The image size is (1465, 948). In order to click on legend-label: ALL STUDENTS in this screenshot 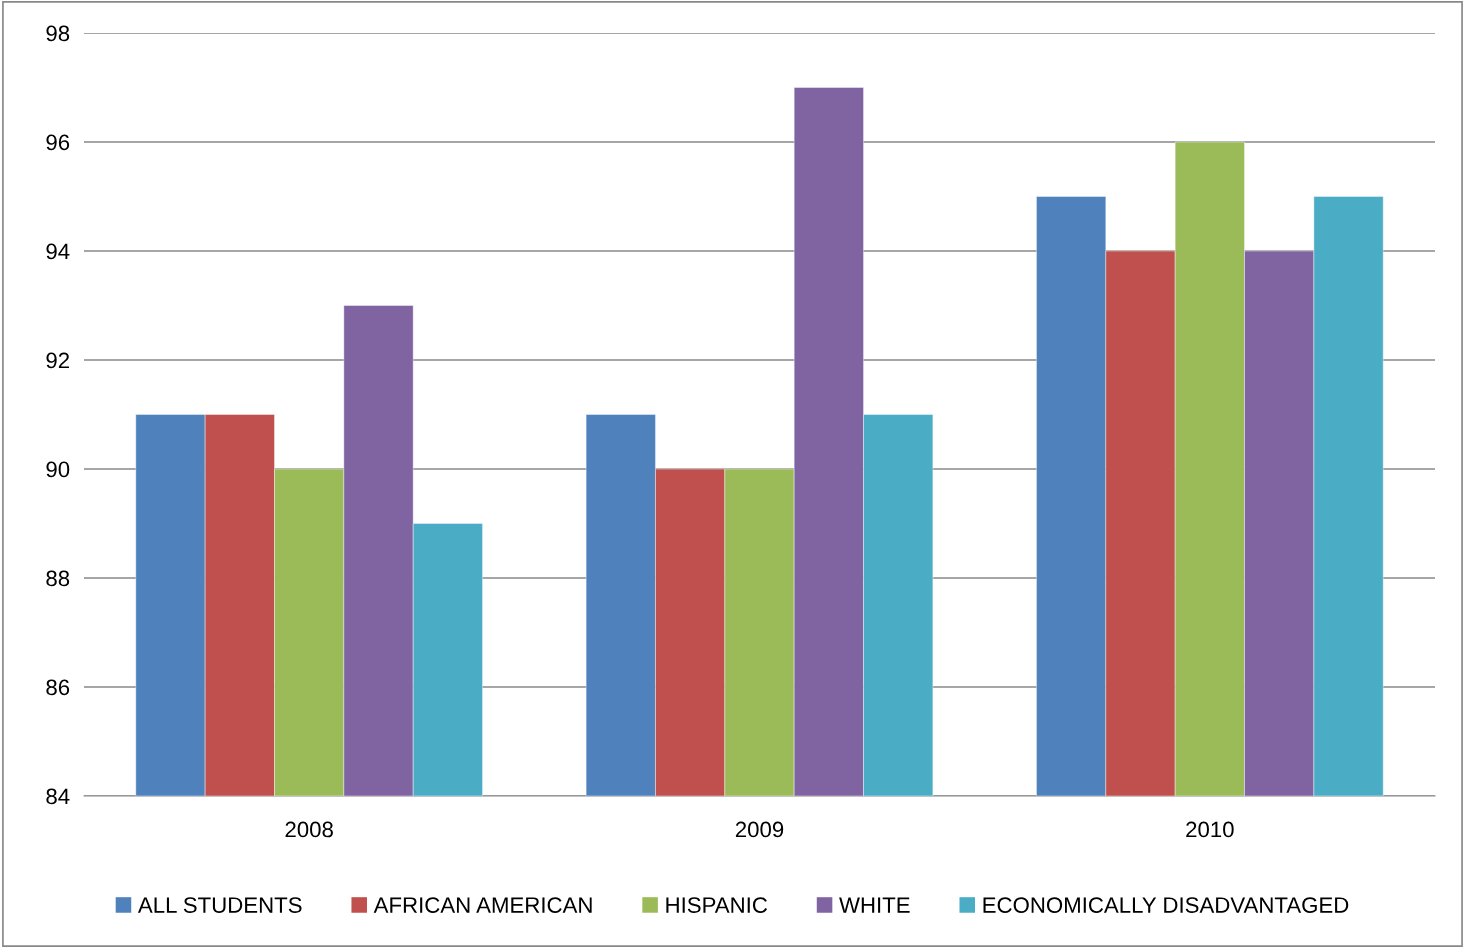, I will do `click(219, 905)`.